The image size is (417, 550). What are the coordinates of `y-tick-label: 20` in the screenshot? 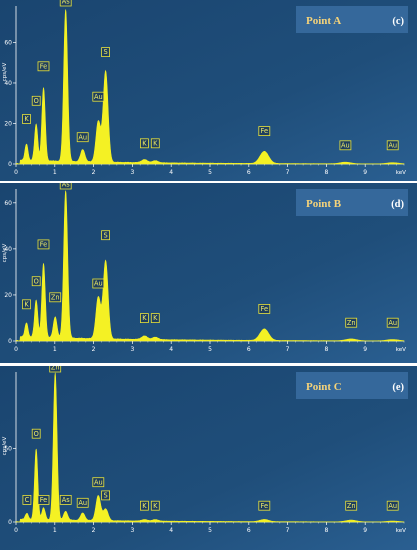 It's located at (8, 123).